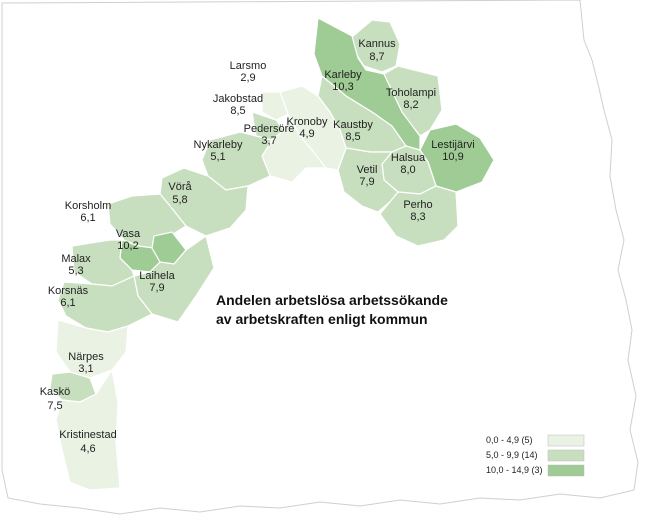  Describe the element at coordinates (342, 87) in the screenshot. I see `label-karleby-value: 10,3` at that location.